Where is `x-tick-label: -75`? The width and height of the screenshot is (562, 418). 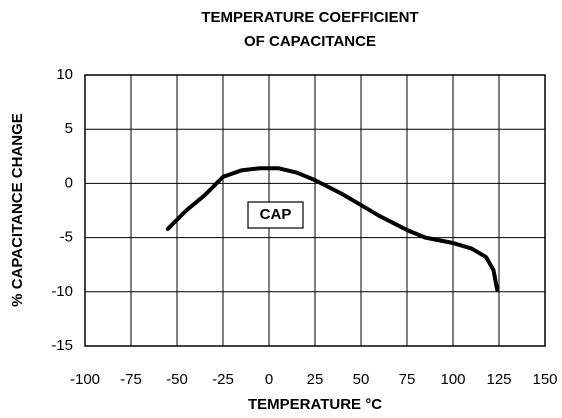
x-tick-label: -75 is located at coordinates (131, 379).